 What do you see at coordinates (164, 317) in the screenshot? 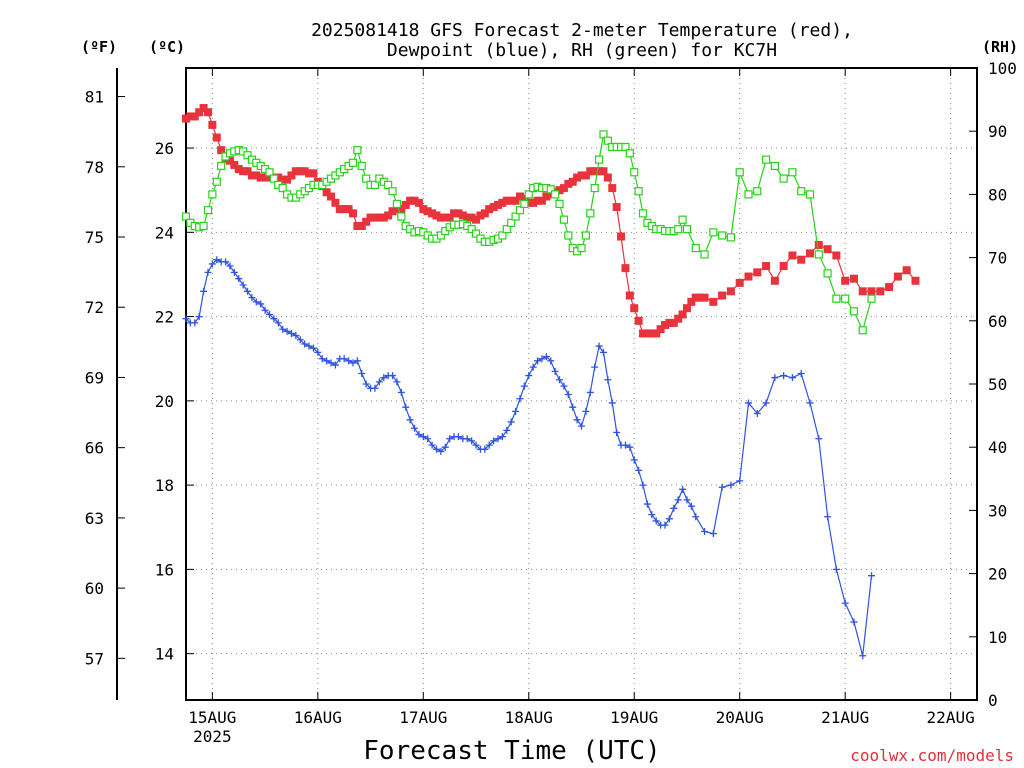
I see `celsius-tick-label: 22` at bounding box center [164, 317].